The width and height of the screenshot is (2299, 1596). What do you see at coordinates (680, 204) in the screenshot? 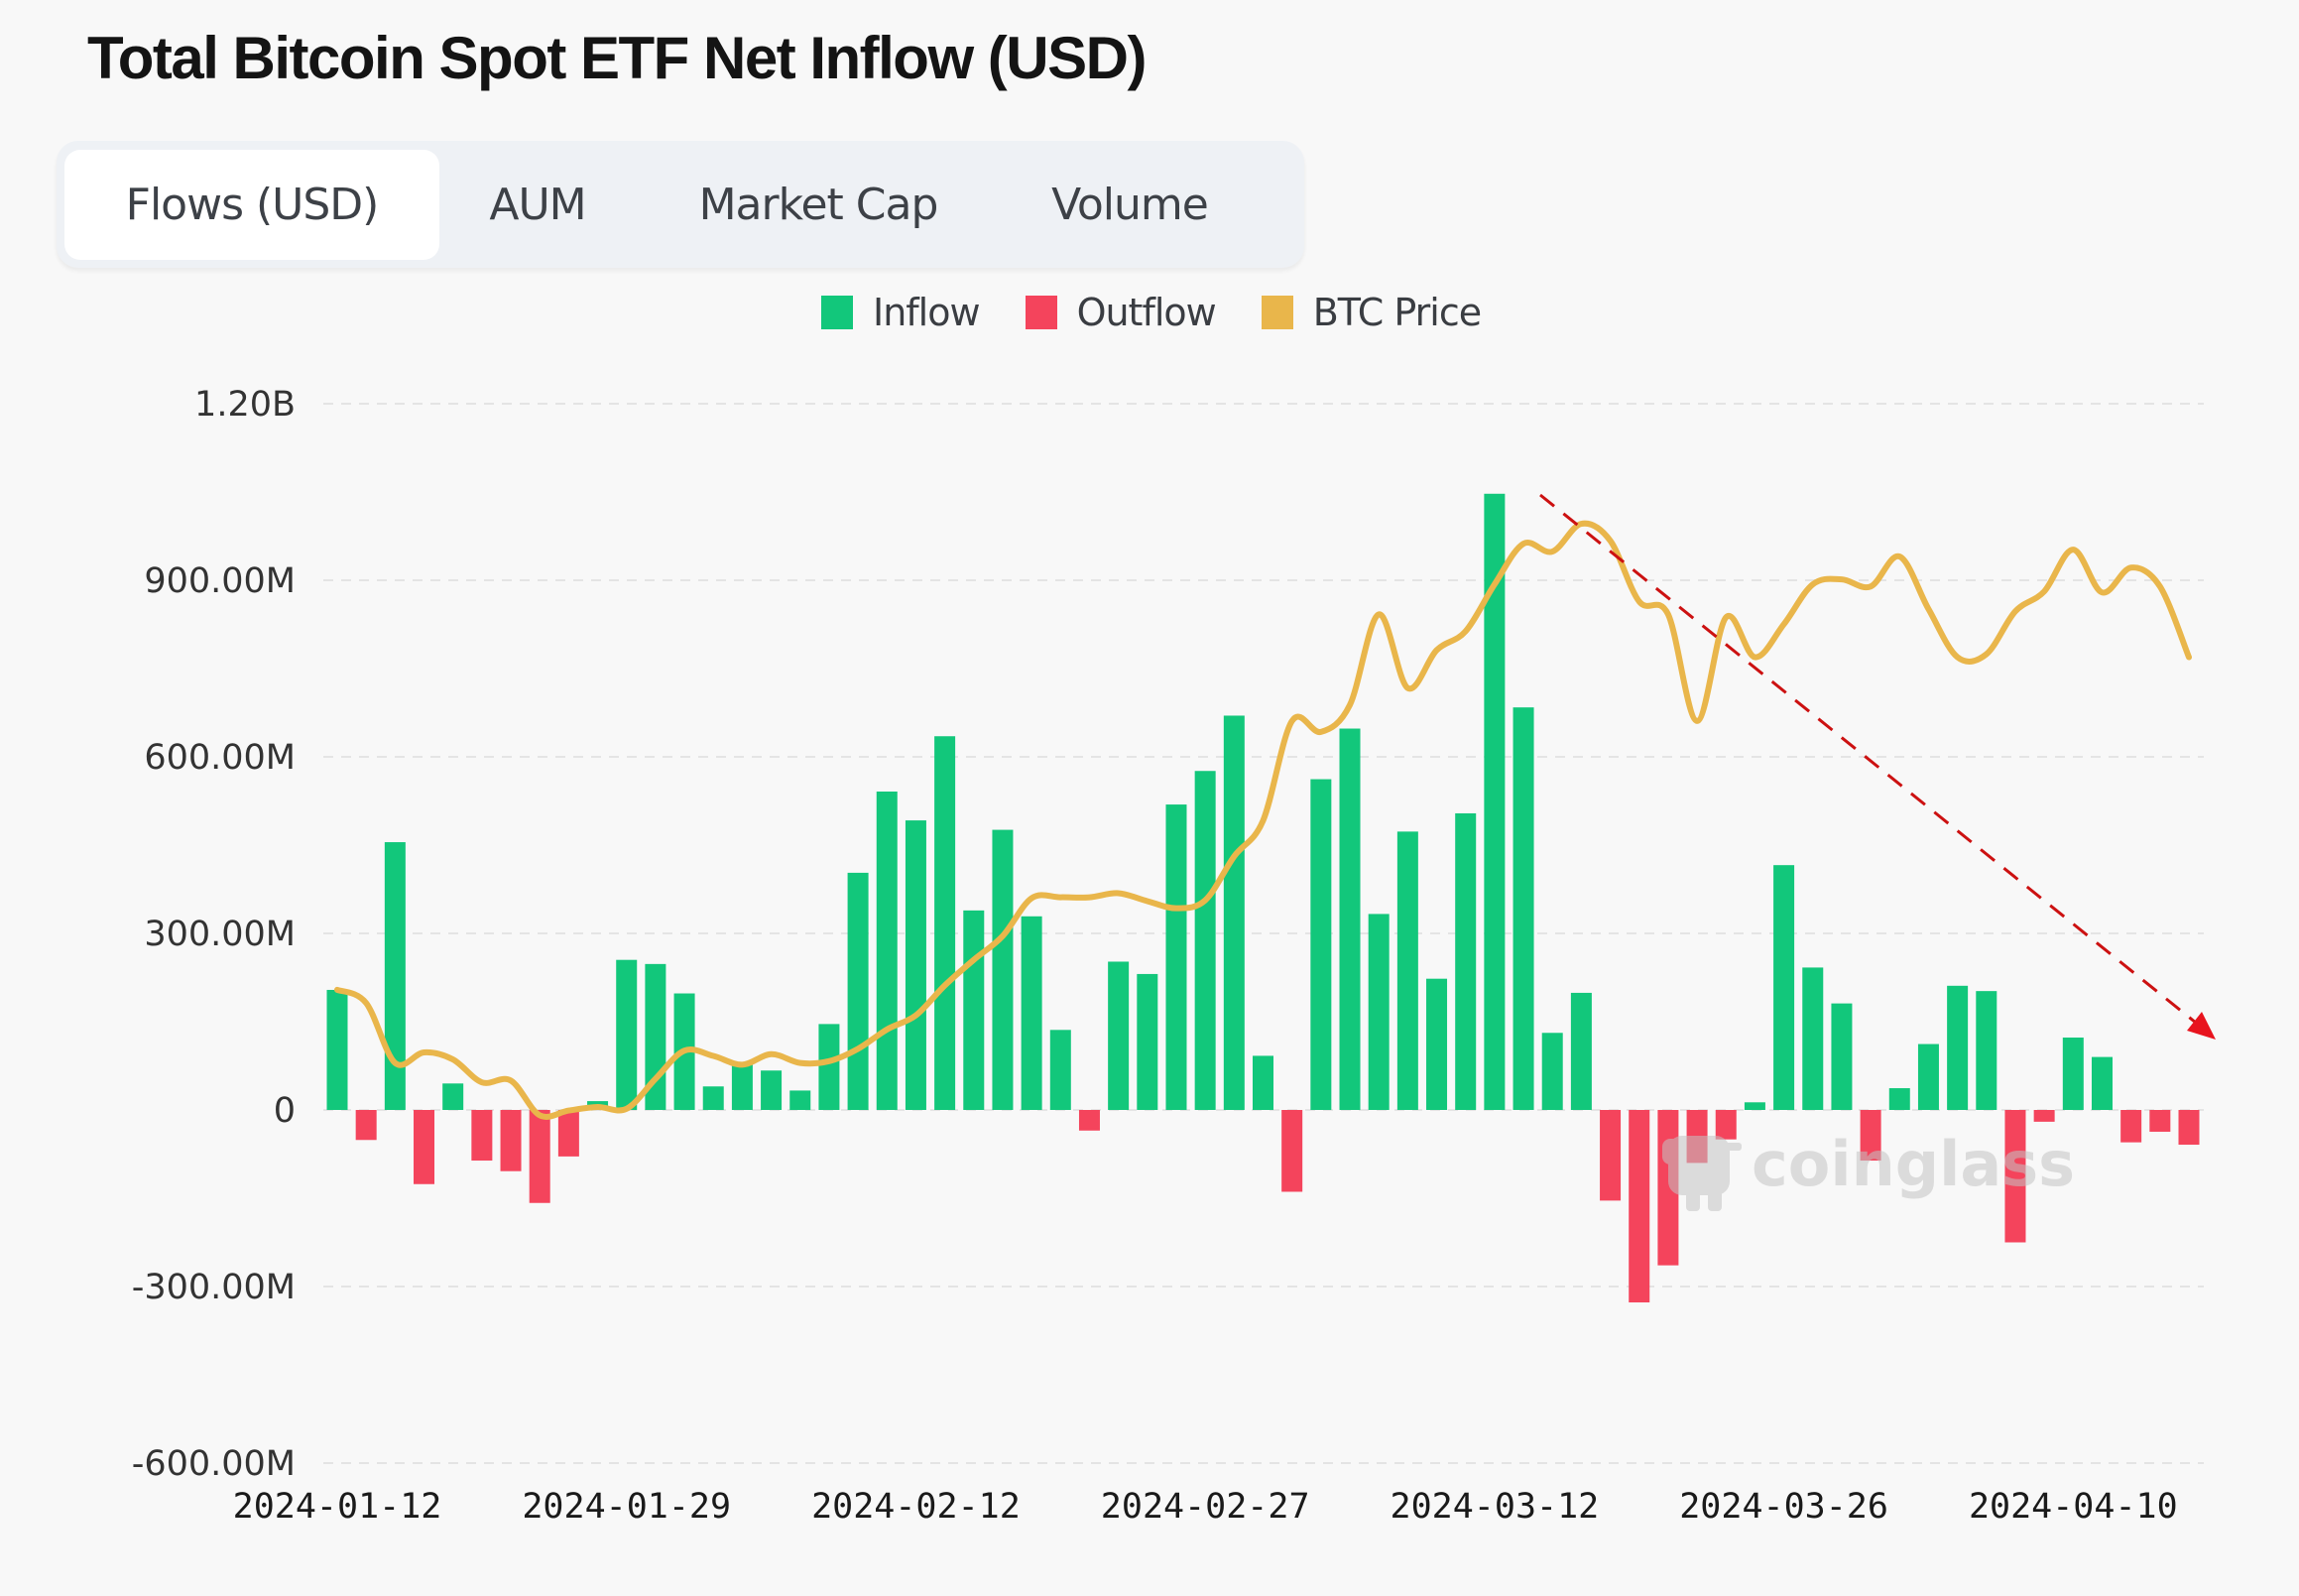
I see `view-tabs: Flows (USD) AUM Market Cap Volume` at bounding box center [680, 204].